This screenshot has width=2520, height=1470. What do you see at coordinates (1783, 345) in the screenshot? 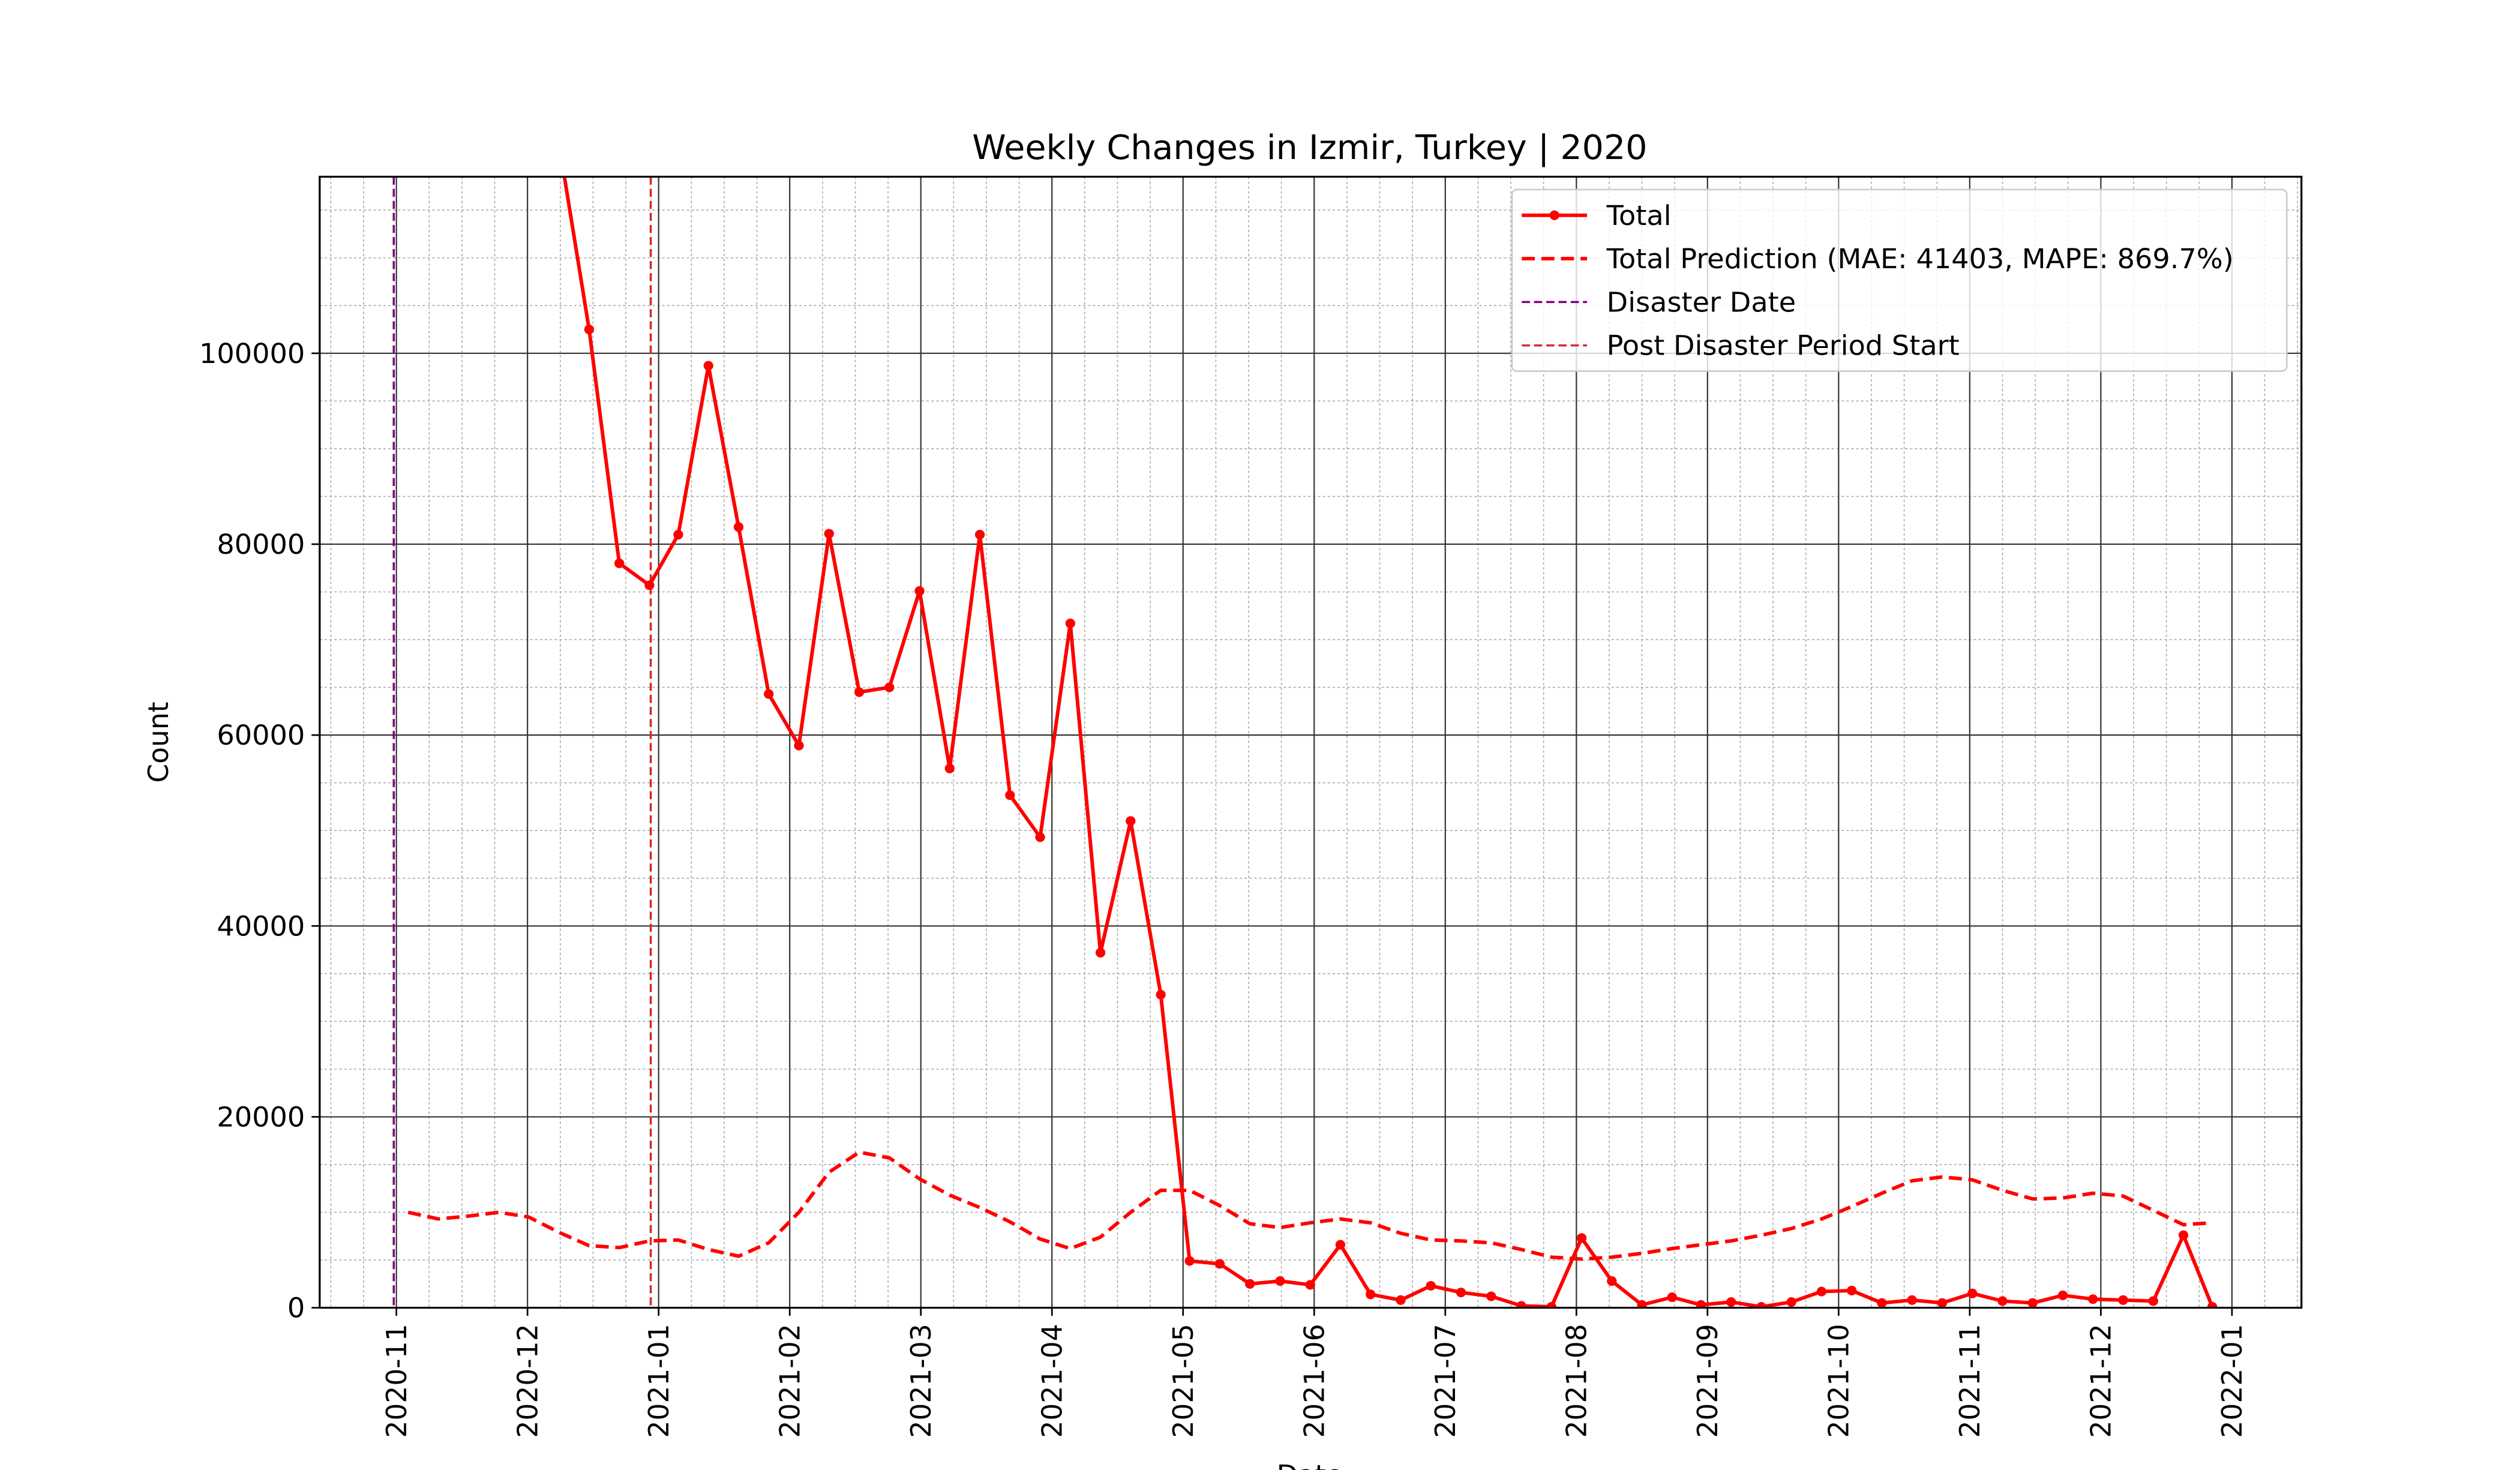
I see `legend-label: Post Disaster Period Start` at bounding box center [1783, 345].